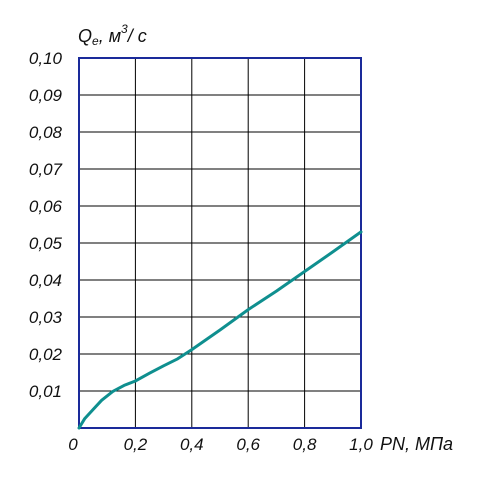 The height and width of the screenshot is (478, 480). Describe the element at coordinates (46, 206) in the screenshot. I see `y-tick-label: 0,06` at that location.